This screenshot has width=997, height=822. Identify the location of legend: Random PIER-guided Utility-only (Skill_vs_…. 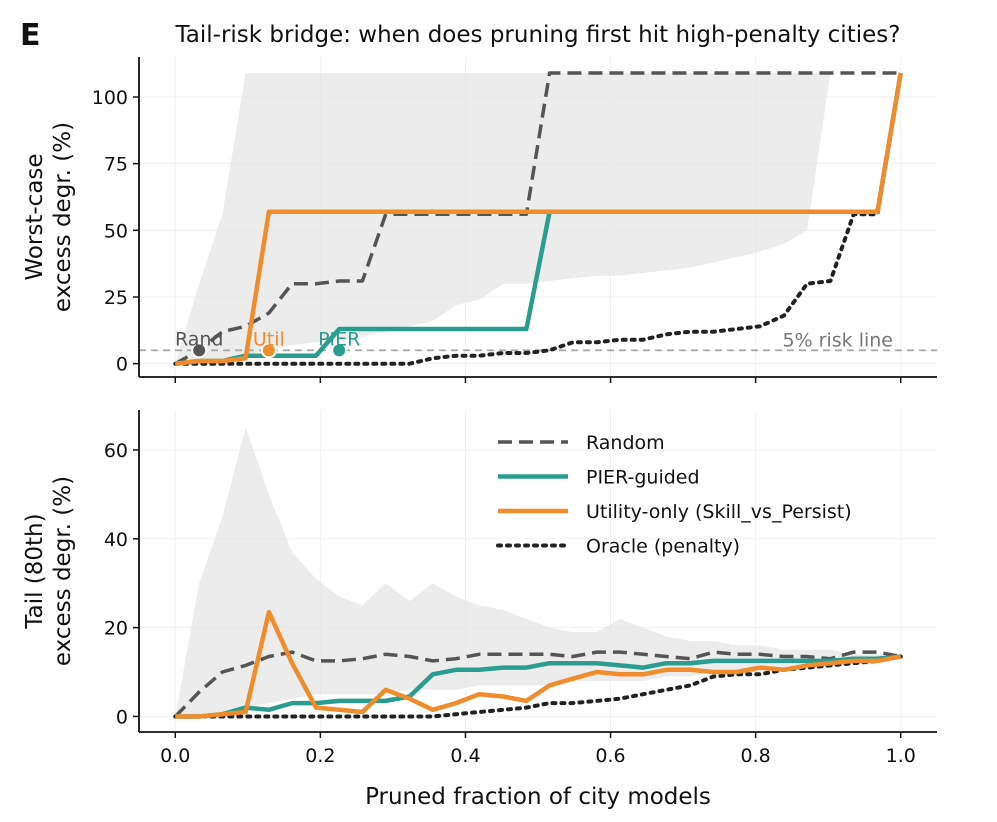
(674, 495).